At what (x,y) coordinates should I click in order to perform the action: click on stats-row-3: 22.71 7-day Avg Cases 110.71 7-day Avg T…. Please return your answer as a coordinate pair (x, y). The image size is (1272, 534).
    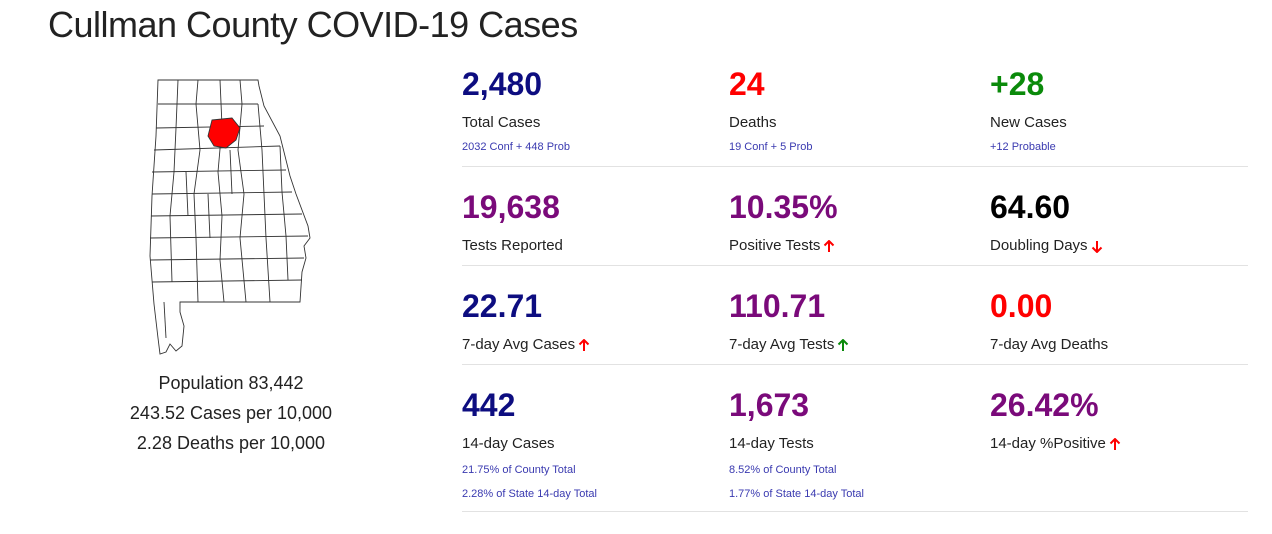
    Looking at the image, I should click on (855, 315).